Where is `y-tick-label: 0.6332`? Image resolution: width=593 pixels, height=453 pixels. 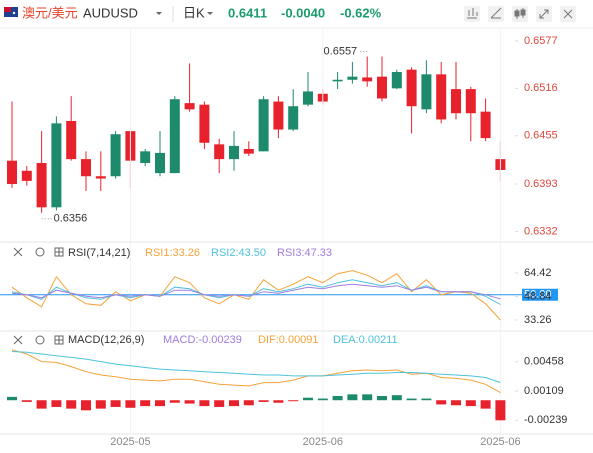 y-tick-label: 0.6332 is located at coordinates (541, 231).